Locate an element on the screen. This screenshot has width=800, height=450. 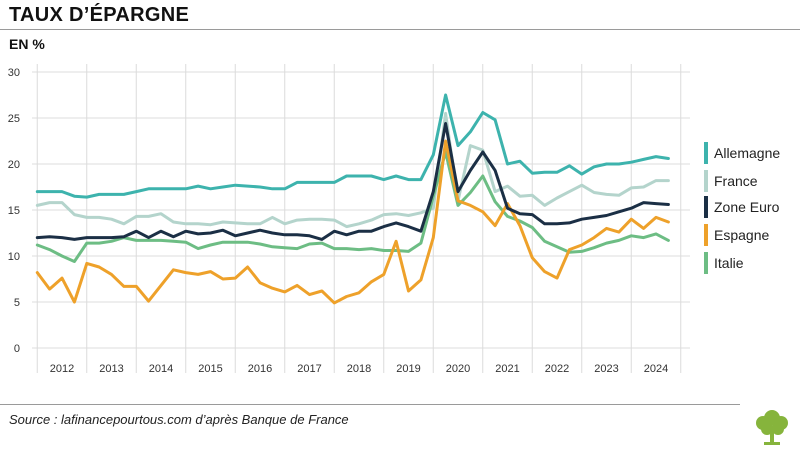
title-divider is located at coordinates (400, 29).